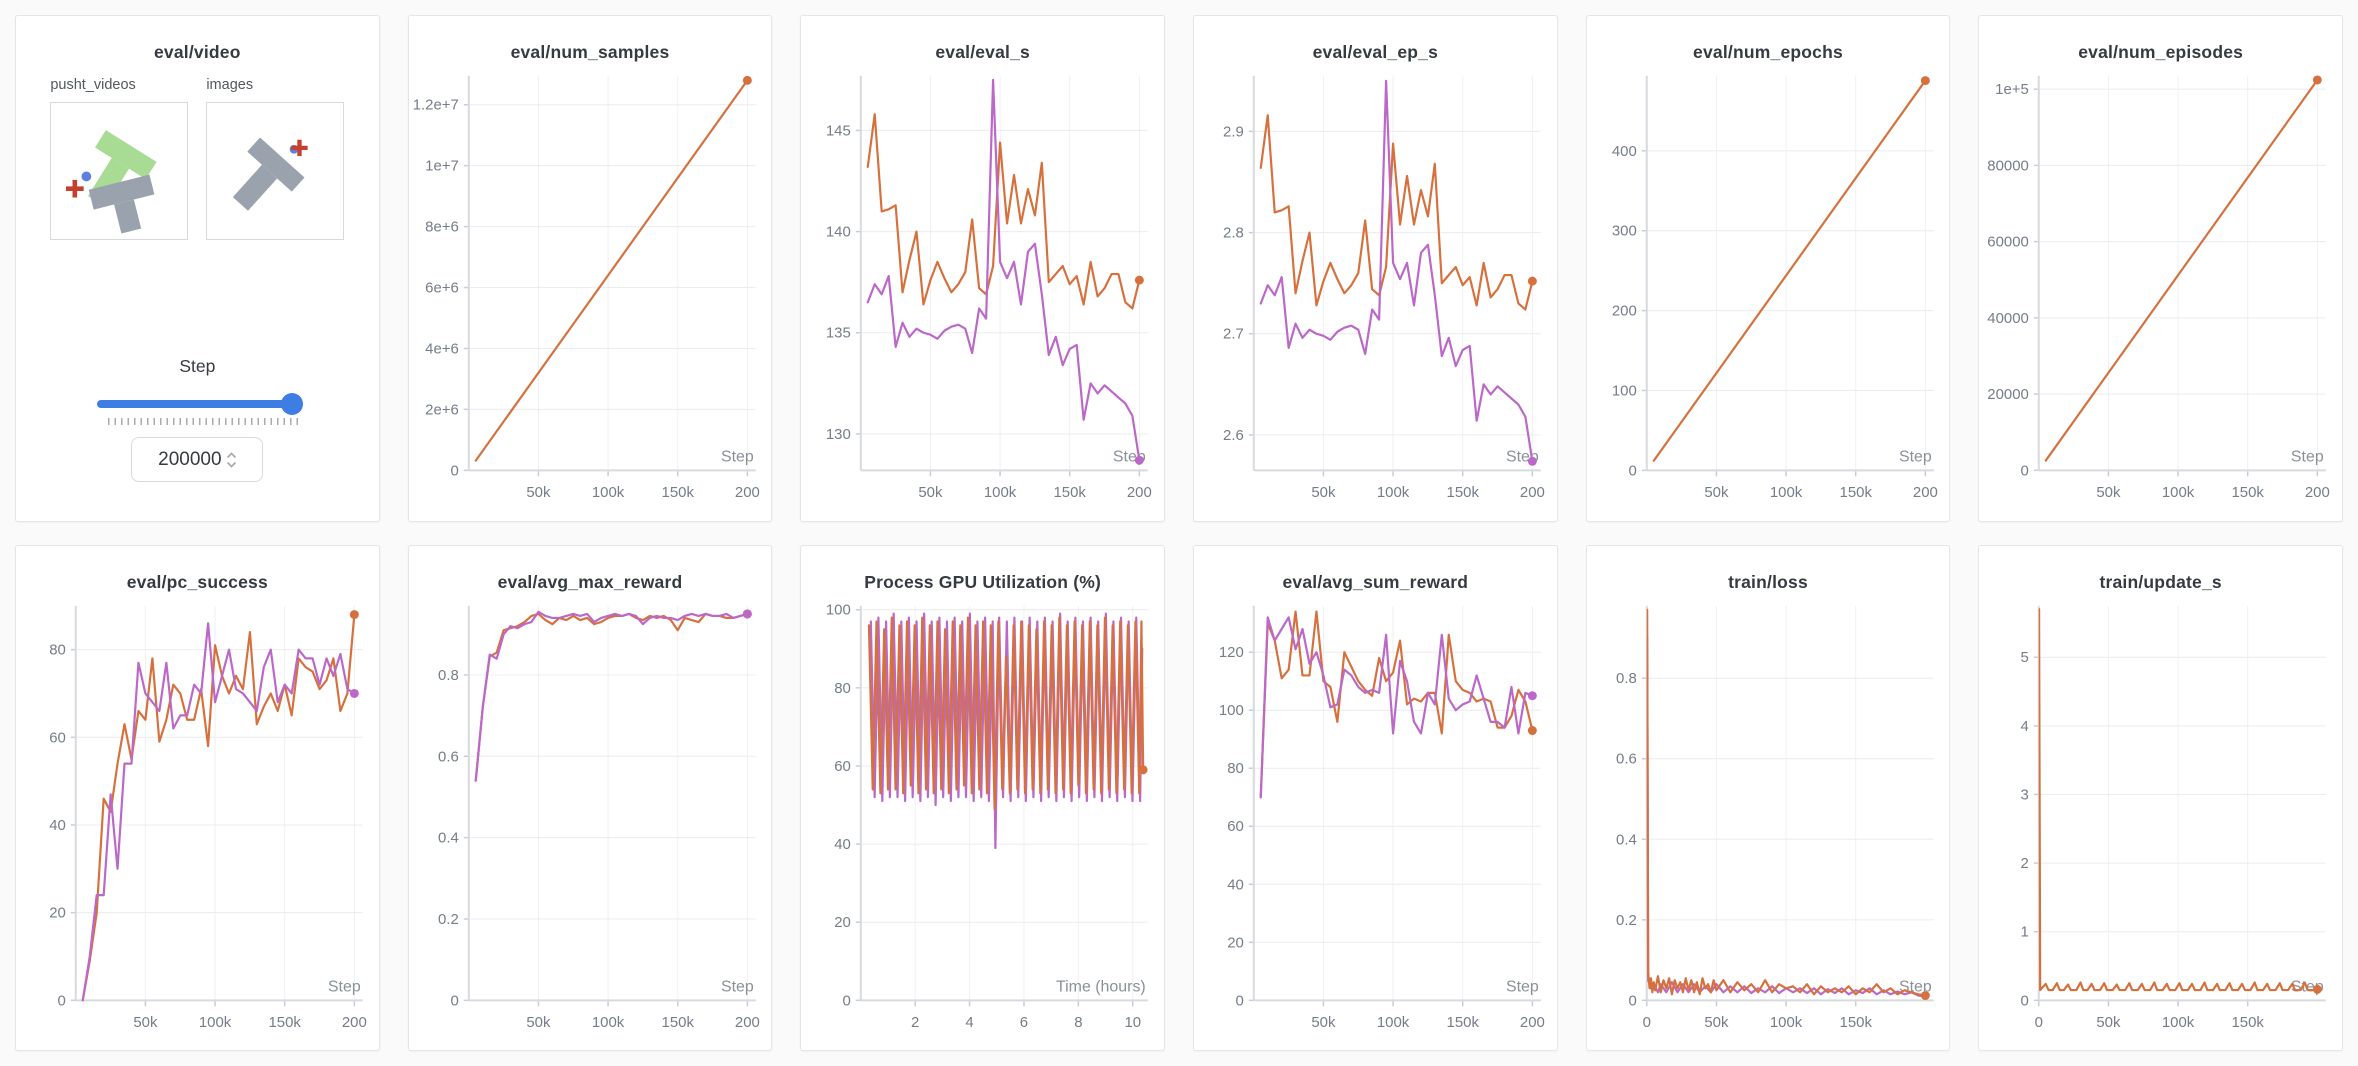  I want to click on svg-text: 60, so click(843, 765).